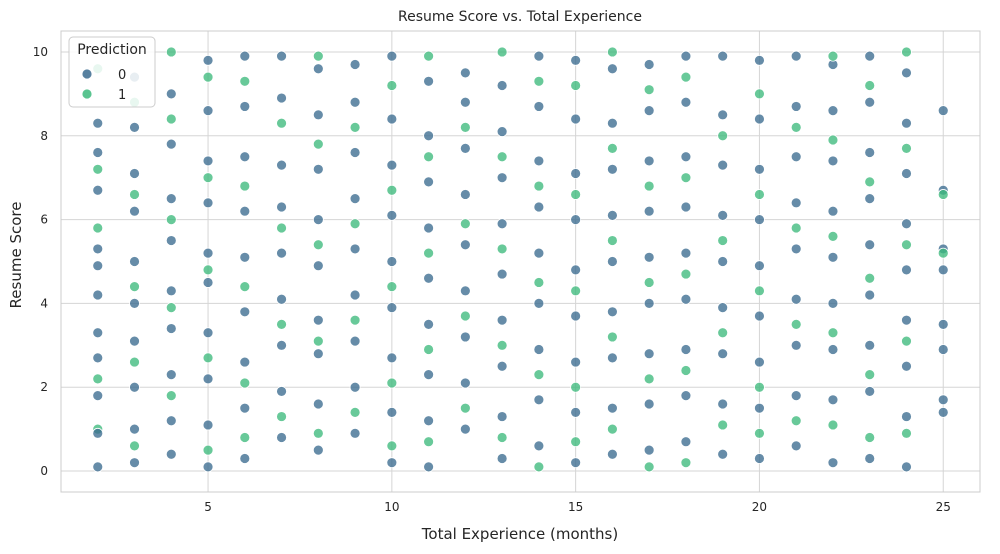 The width and height of the screenshot is (1000, 554). What do you see at coordinates (44, 220) in the screenshot?
I see `y-tick-label: 6` at bounding box center [44, 220].